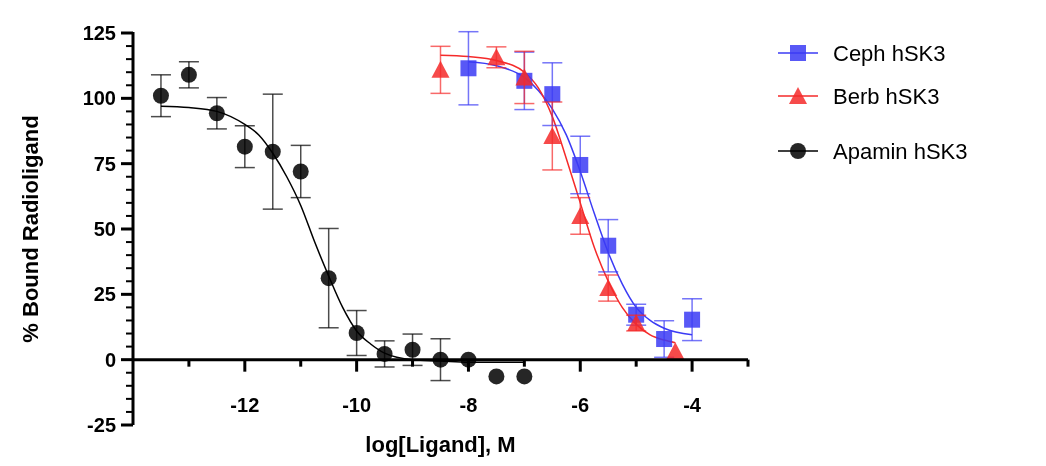 The image size is (1046, 466). Describe the element at coordinates (110, 359) in the screenshot. I see `y-tick-label: 0` at that location.